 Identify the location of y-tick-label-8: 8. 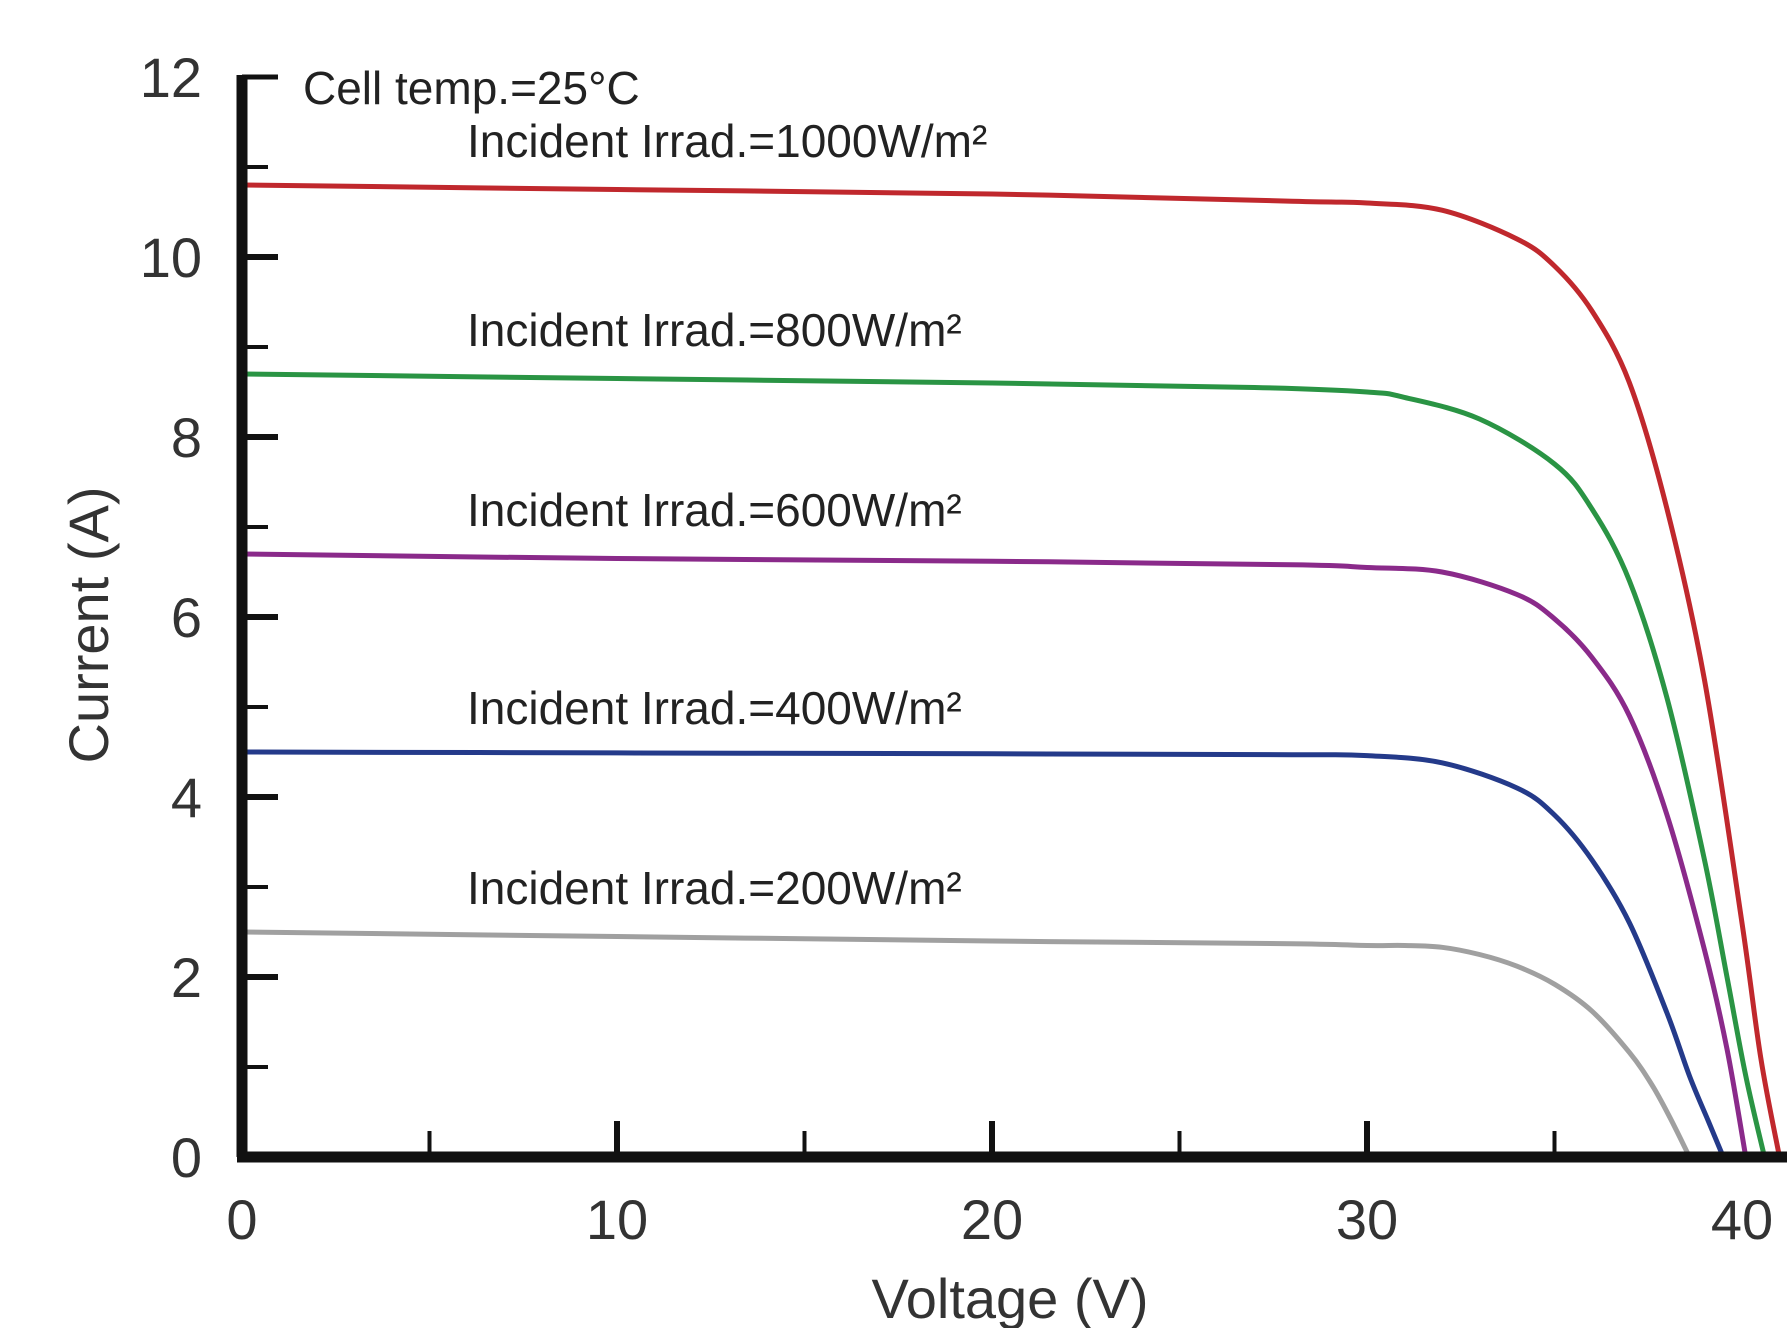
(186, 437).